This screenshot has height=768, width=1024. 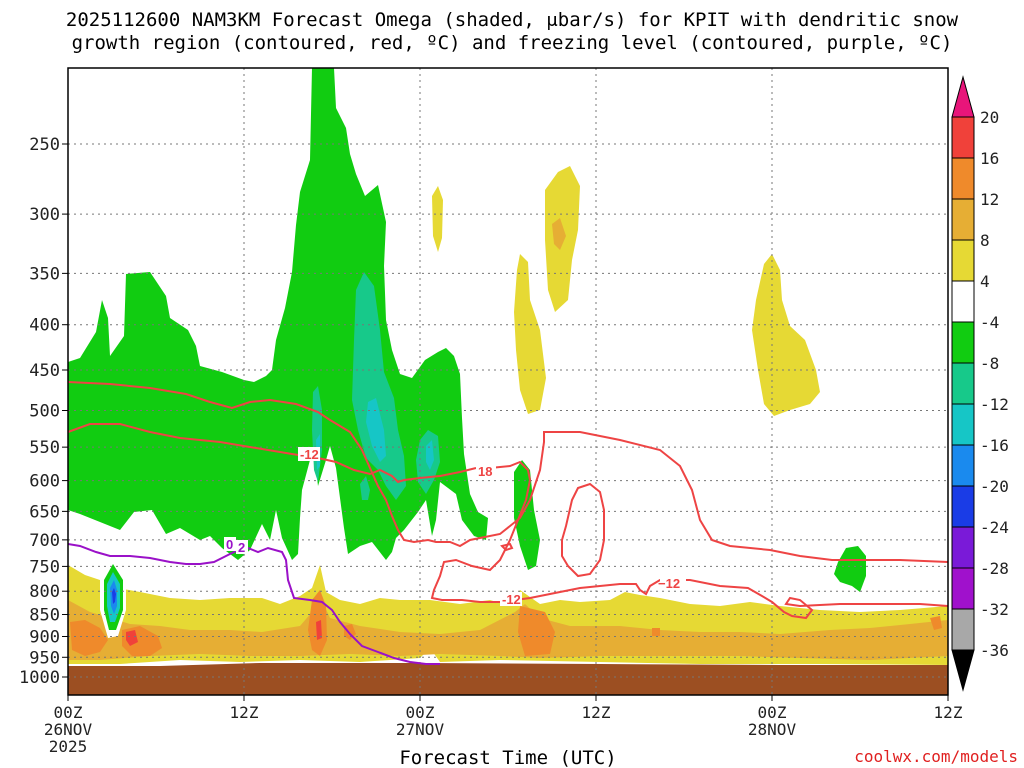 I want to click on freezing-level-contour, so click(x=254, y=604).